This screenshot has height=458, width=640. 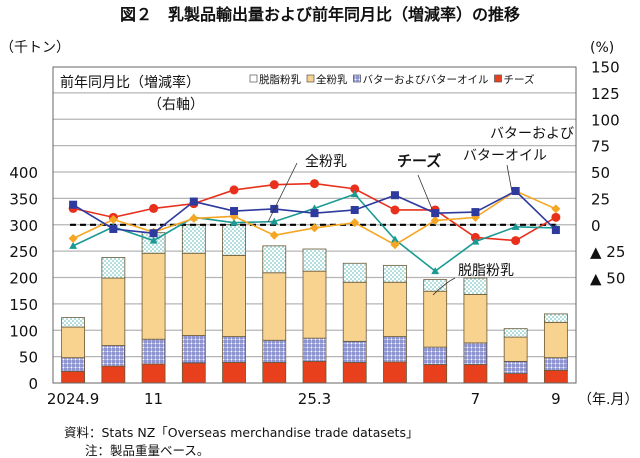 What do you see at coordinates (28, 358) in the screenshot?
I see `left-tick-label: 50` at bounding box center [28, 358].